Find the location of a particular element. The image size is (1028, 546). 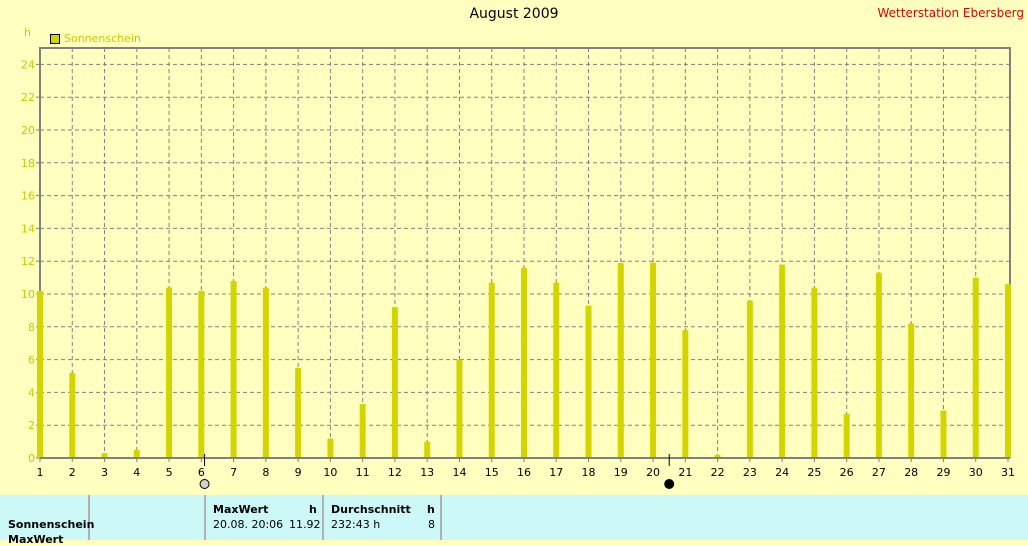

max-value: 11.92 is located at coordinates (305, 524).